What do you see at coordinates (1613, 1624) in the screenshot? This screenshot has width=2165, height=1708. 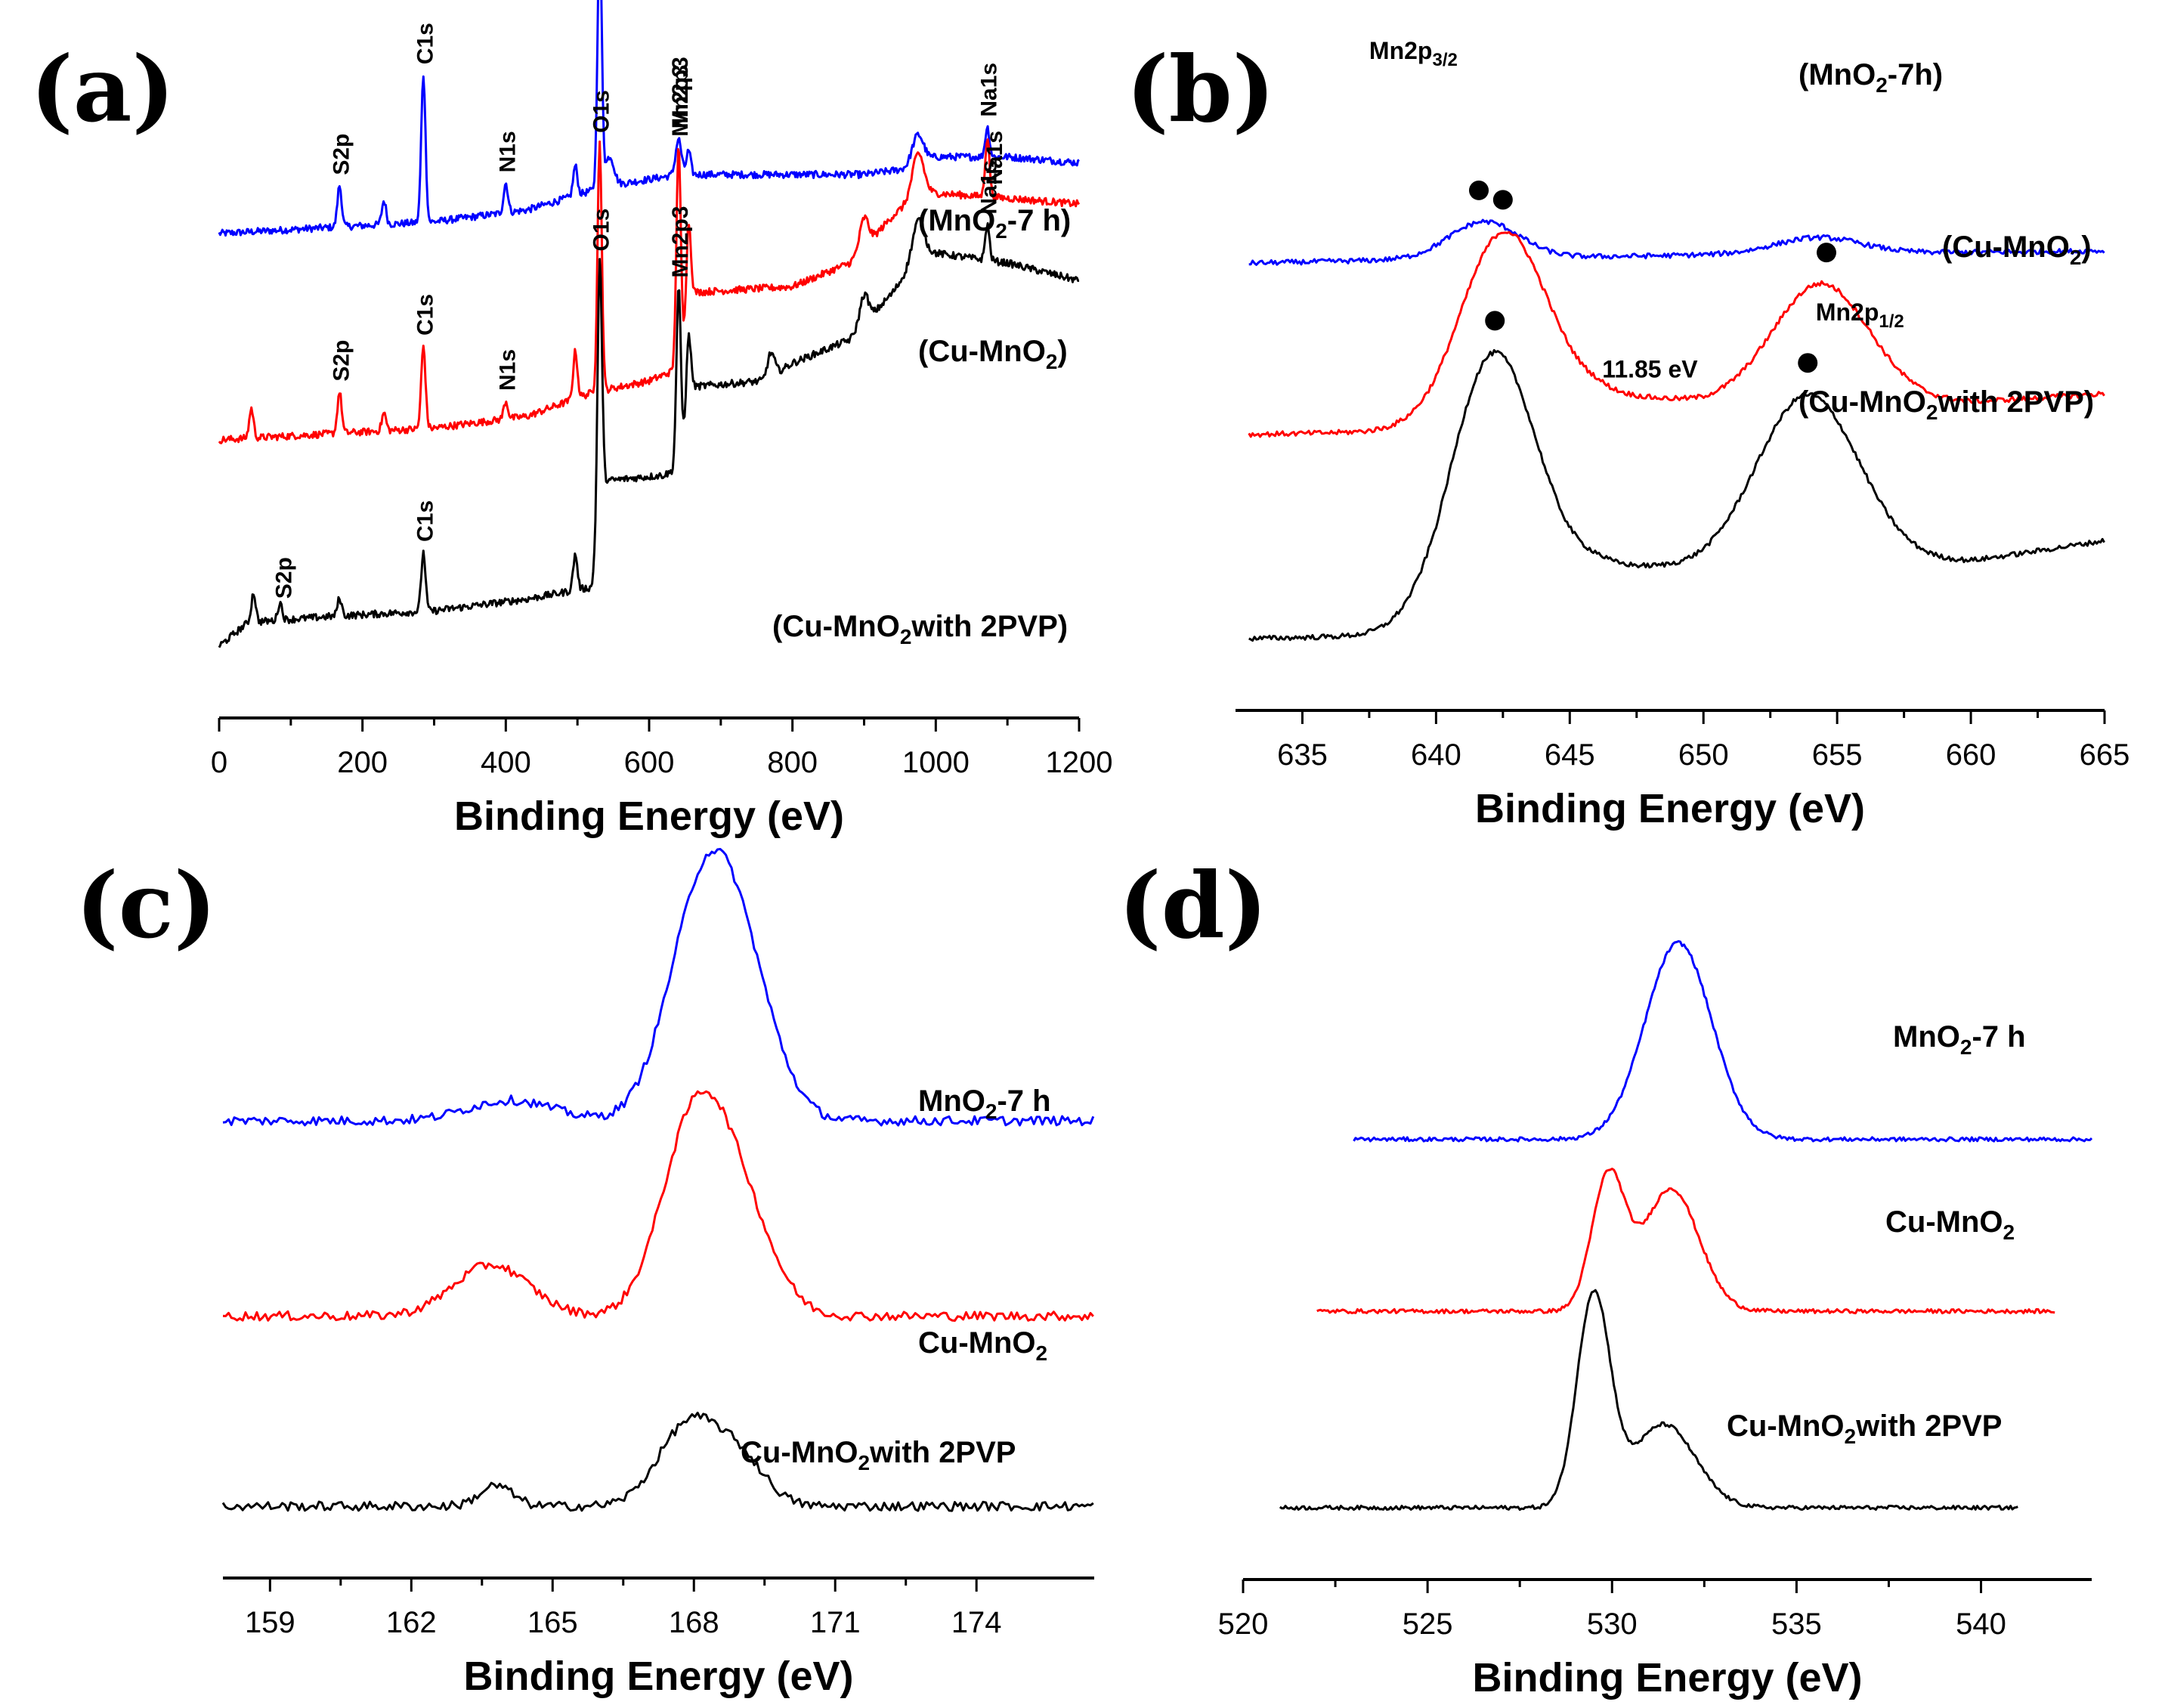 I see `x-tick-label: 530` at bounding box center [1613, 1624].